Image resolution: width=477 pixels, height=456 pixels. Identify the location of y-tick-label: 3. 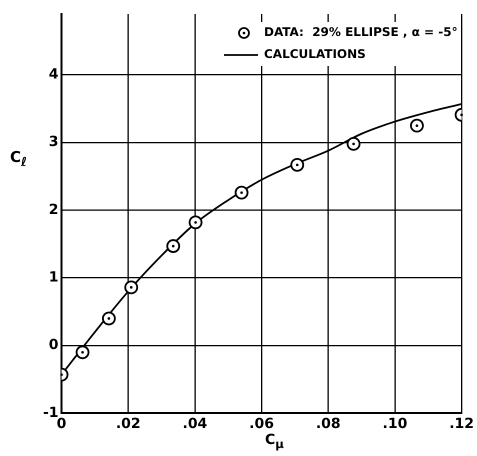
(53, 142).